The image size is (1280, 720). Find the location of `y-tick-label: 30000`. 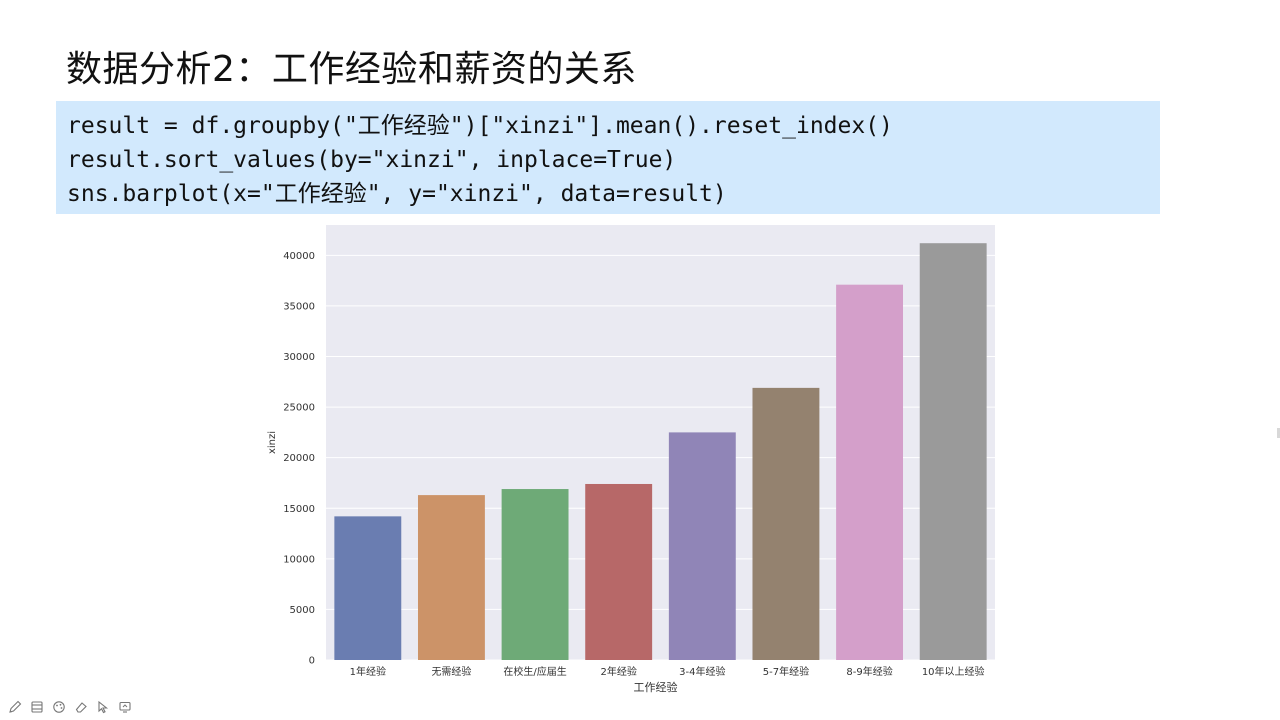

y-tick-label: 30000 is located at coordinates (299, 357).